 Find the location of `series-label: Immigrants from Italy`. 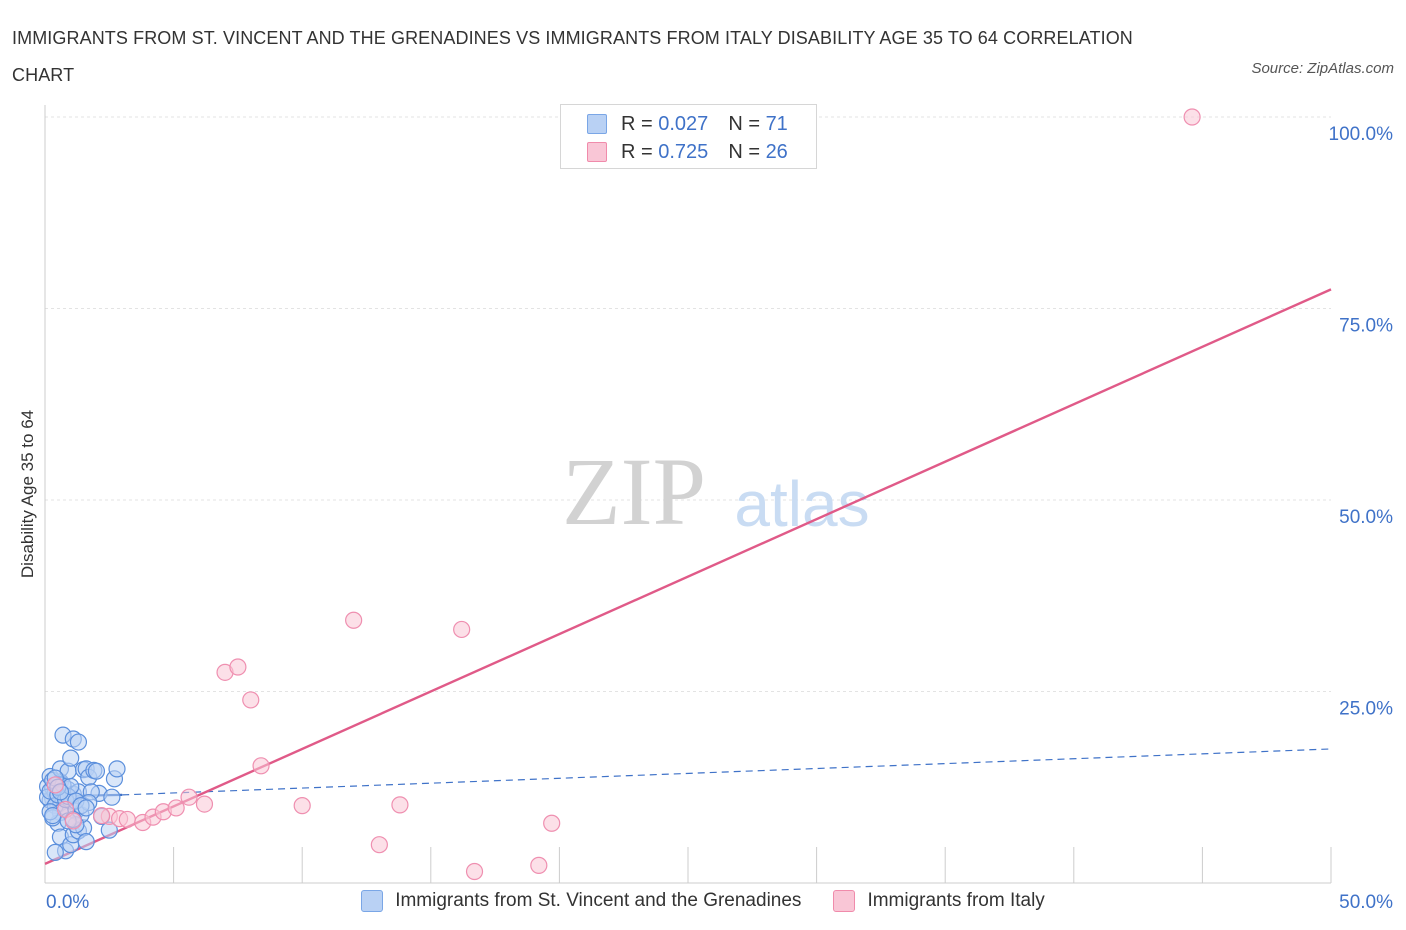

series-label: Immigrants from Italy is located at coordinates (956, 900).